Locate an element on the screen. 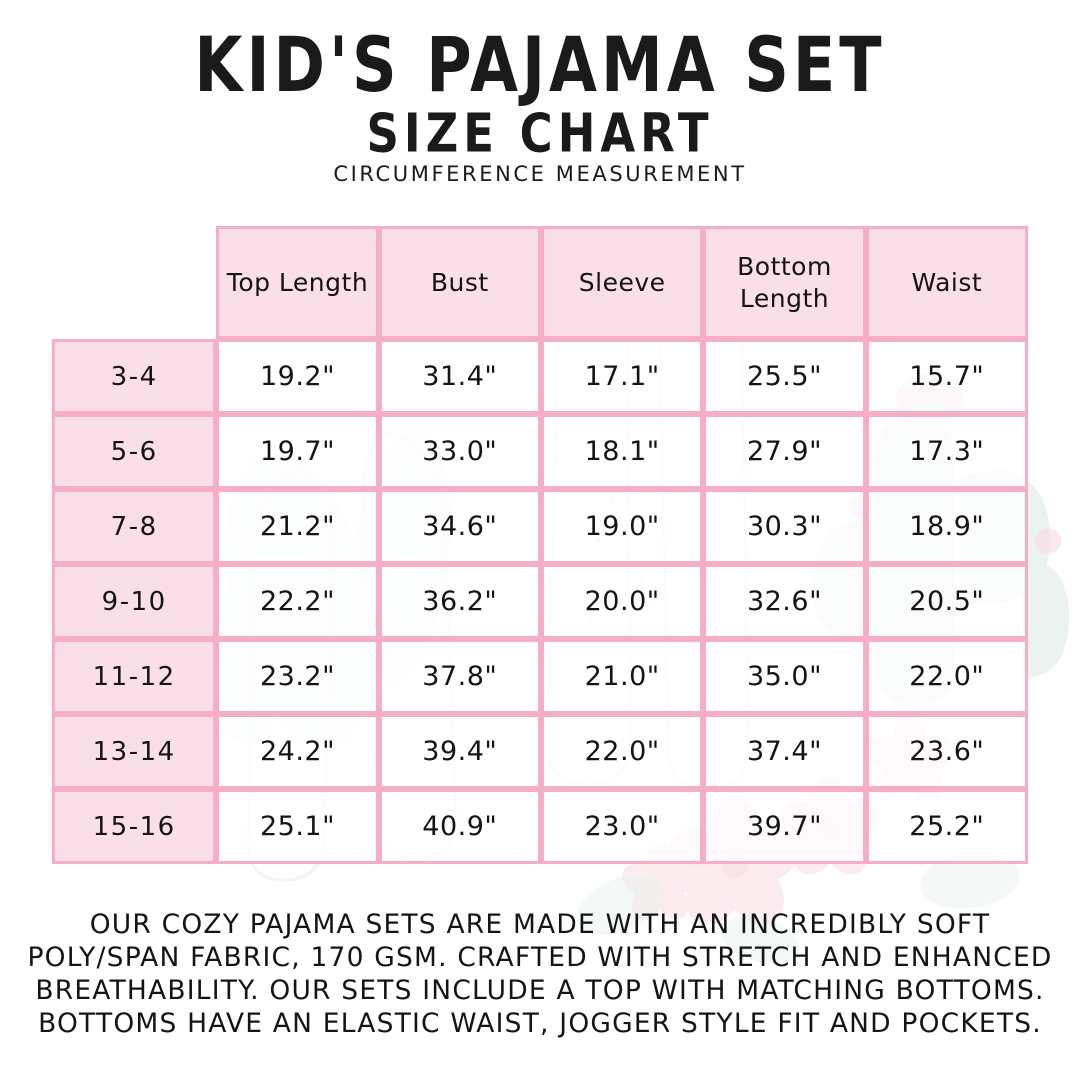 Image resolution: width=1080 pixels, height=1080 pixels. cell-sleeve: 20.0" is located at coordinates (622, 601).